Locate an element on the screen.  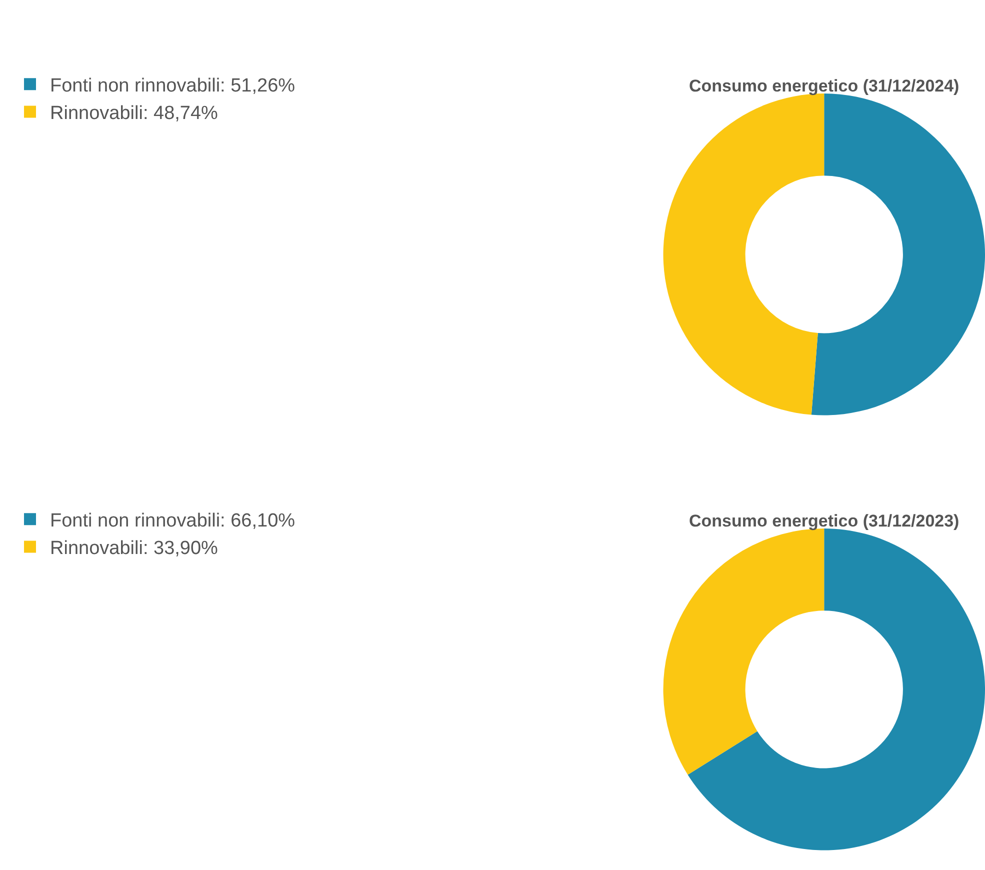
chart-title: Consumo energetico (31/12/2024) is located at coordinates (824, 86).